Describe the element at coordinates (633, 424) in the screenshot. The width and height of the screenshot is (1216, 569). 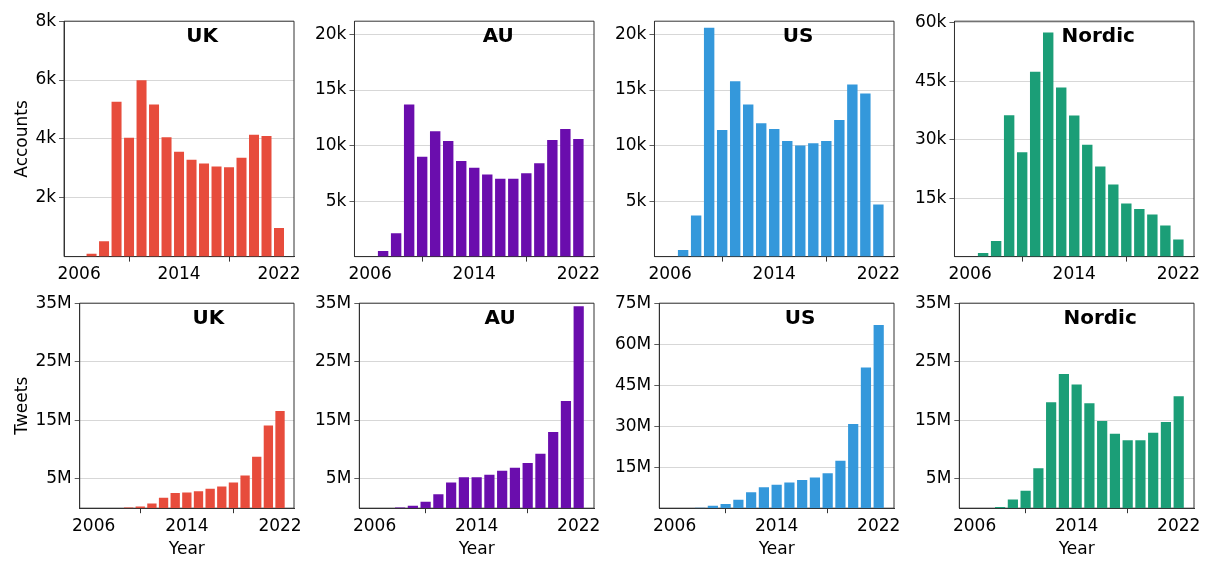
I see `y-tick-label: 30M` at that location.